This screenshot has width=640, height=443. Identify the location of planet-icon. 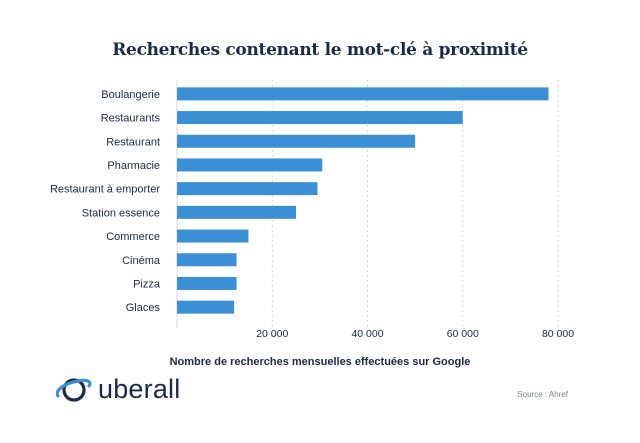
(74, 389).